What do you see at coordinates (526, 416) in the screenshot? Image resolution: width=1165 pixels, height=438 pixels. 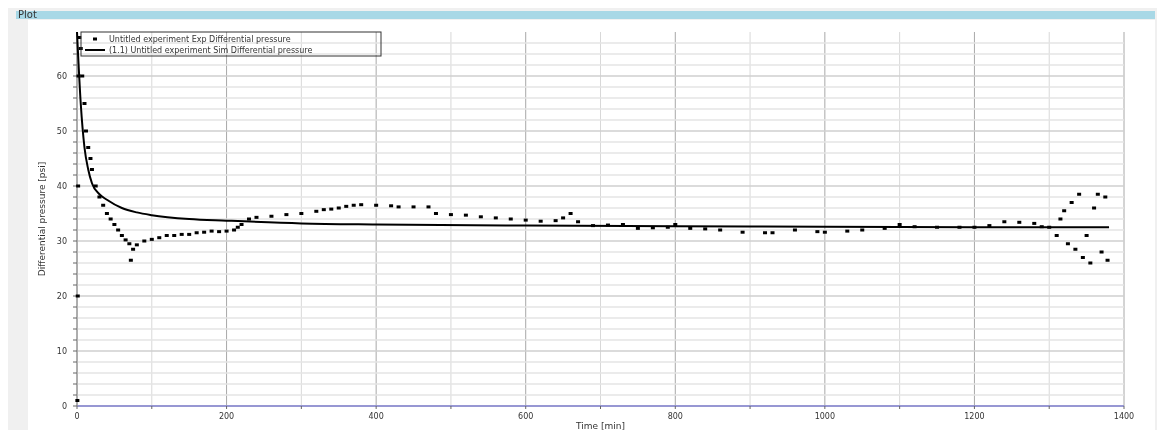 I see `x-tick-label: 600` at bounding box center [526, 416].